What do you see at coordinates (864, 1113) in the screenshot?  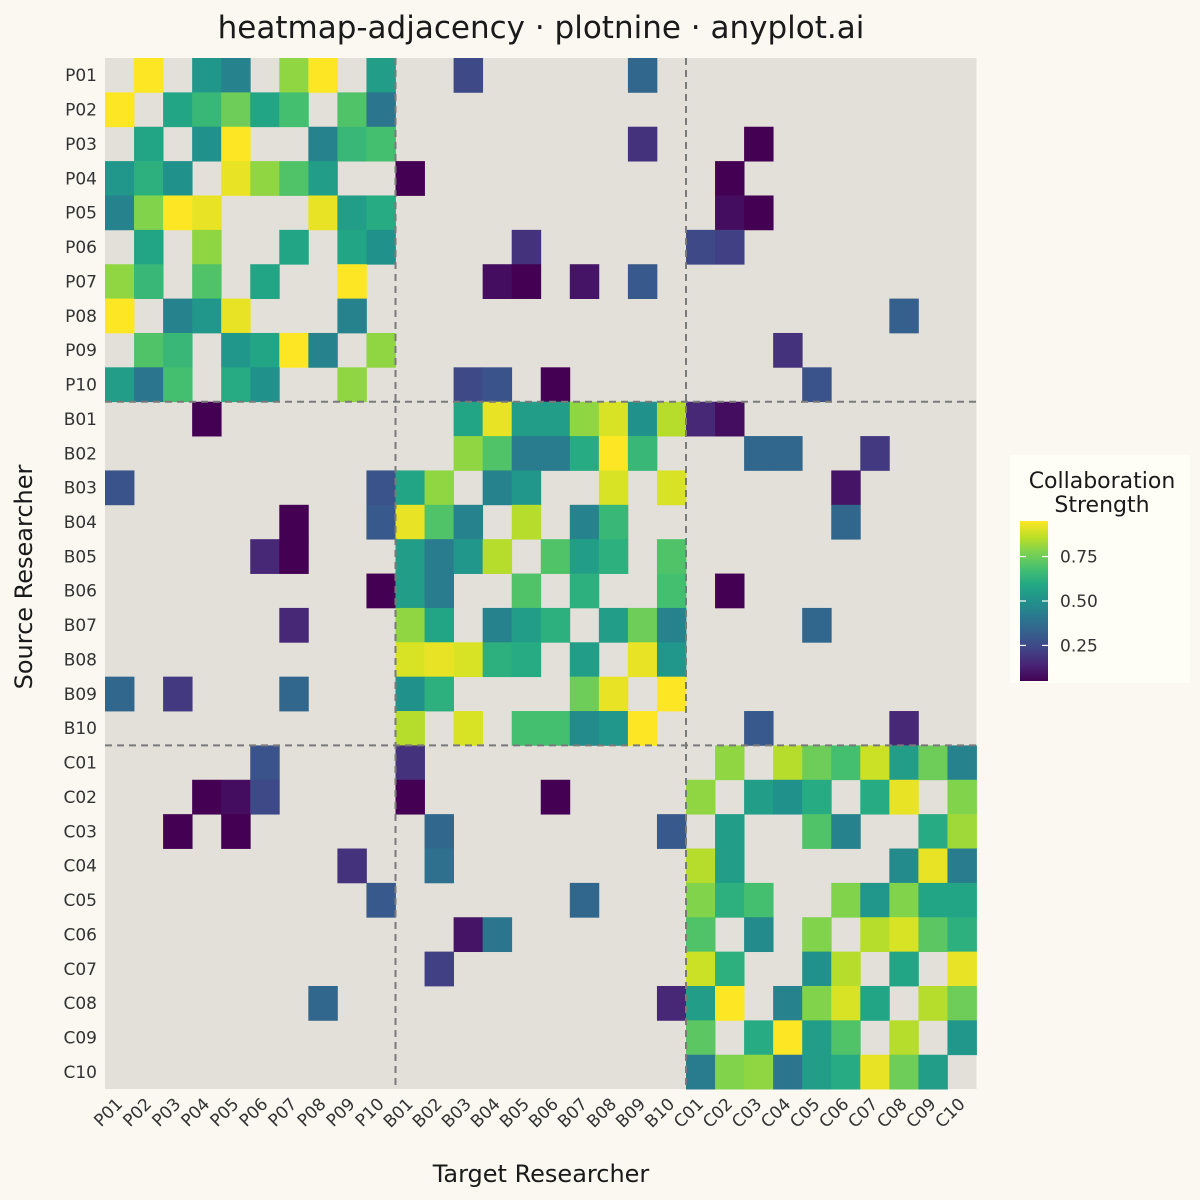 I see `x-tick-label: C07` at bounding box center [864, 1113].